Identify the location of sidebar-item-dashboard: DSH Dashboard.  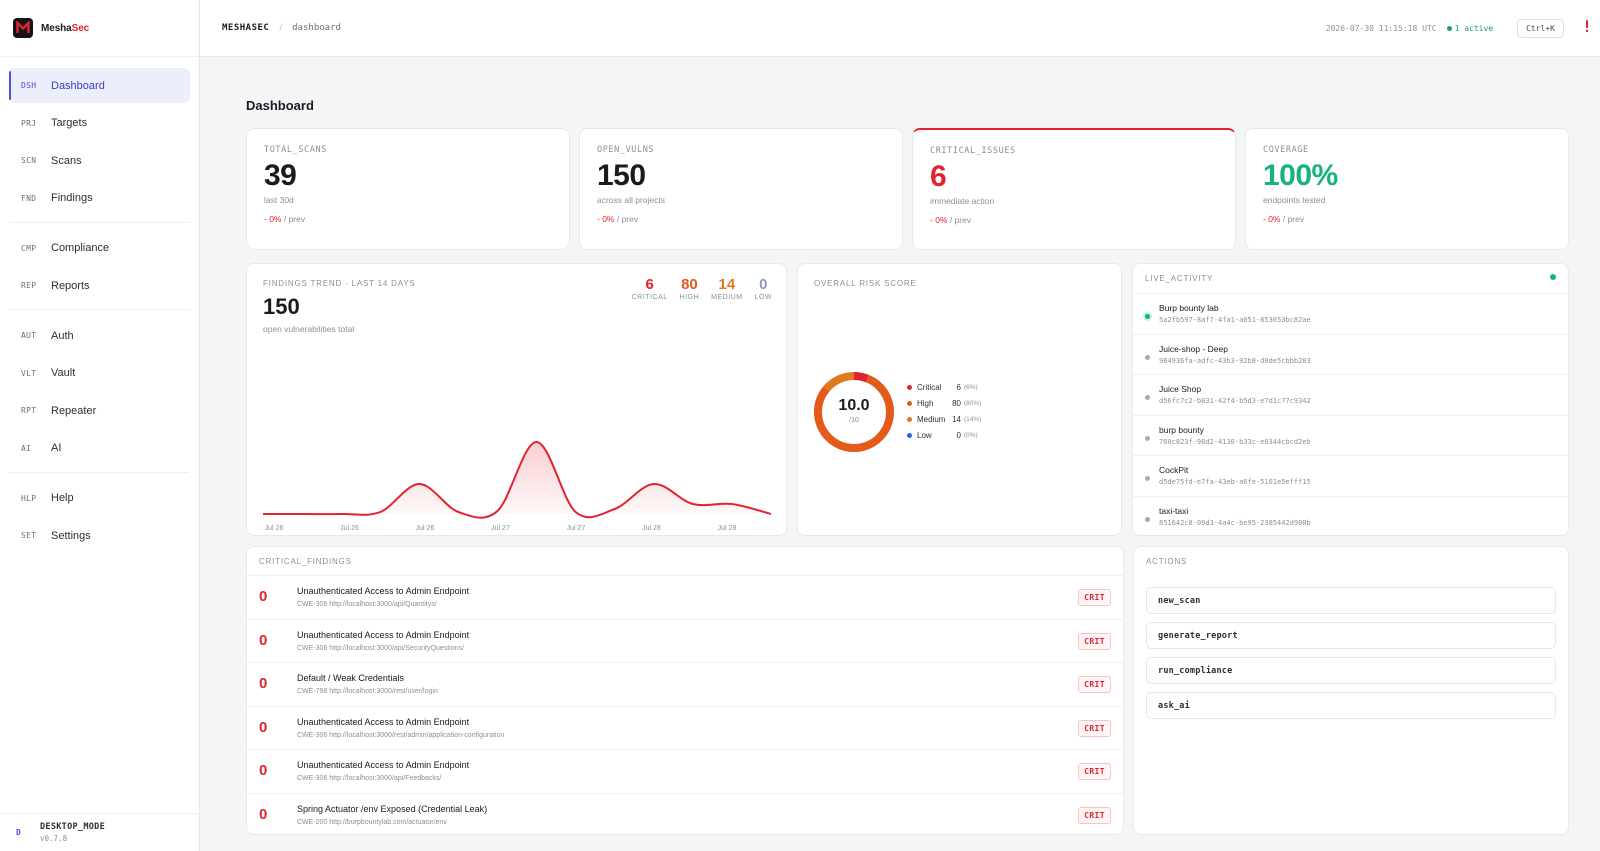
(99, 85).